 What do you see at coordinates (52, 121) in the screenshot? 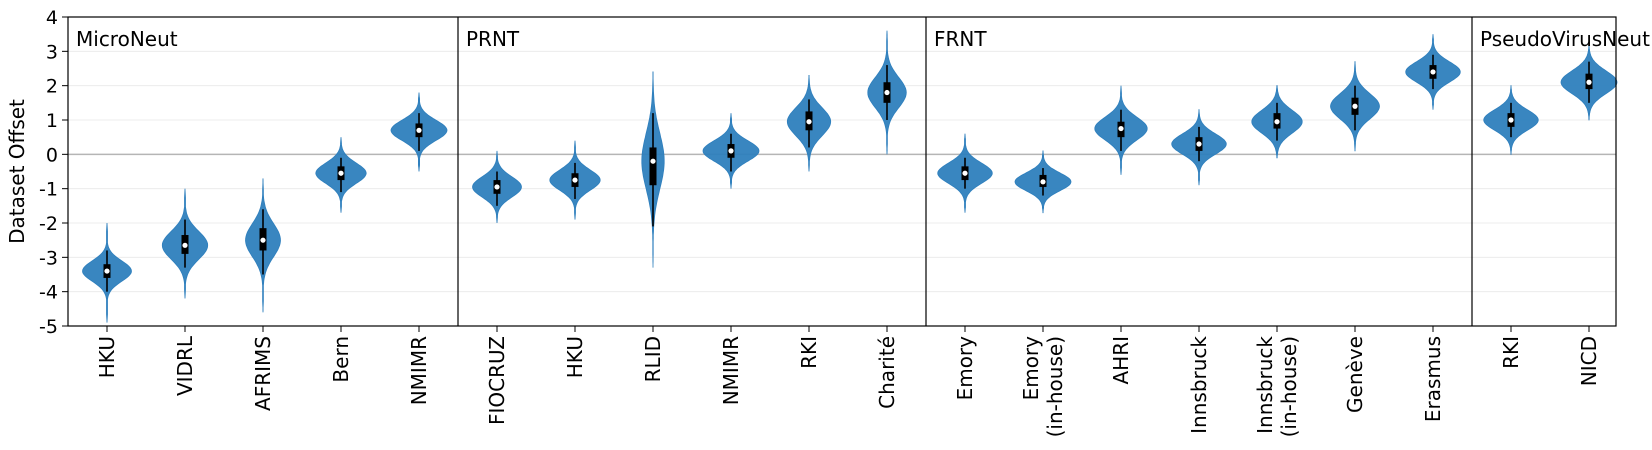
I see `y-tick-label: 1` at bounding box center [52, 121].